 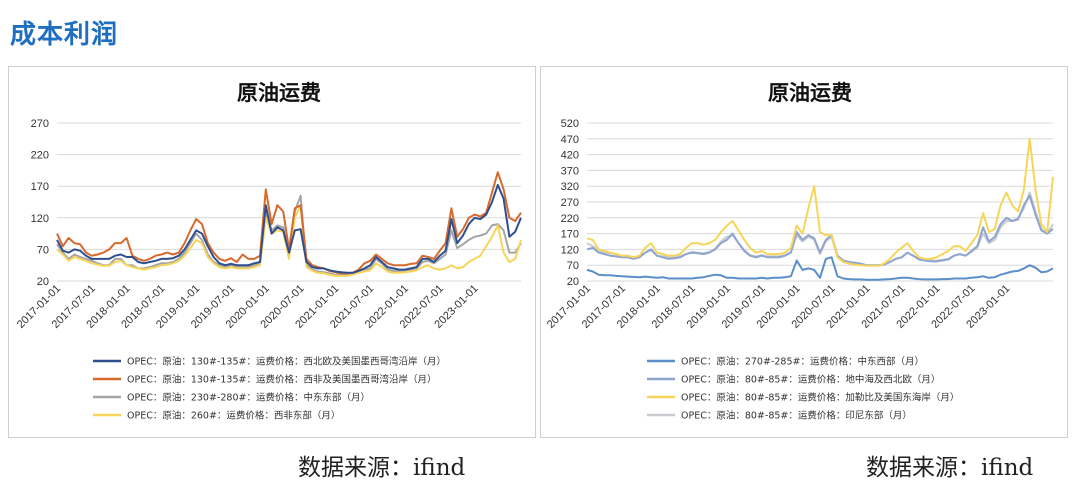 What do you see at coordinates (950, 468) in the screenshot?
I see `data-source-right: 数据来源：ifind` at bounding box center [950, 468].